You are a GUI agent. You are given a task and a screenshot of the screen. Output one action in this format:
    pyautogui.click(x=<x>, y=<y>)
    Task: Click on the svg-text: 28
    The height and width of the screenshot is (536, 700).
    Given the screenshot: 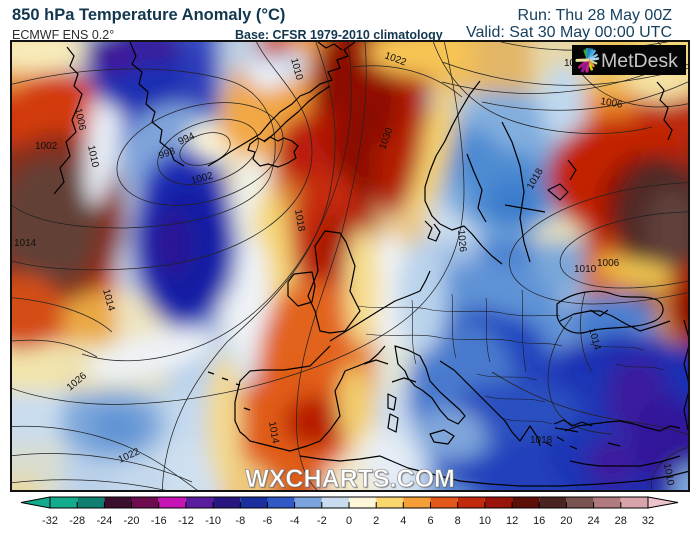 What is the action you would take?
    pyautogui.click(x=621, y=521)
    